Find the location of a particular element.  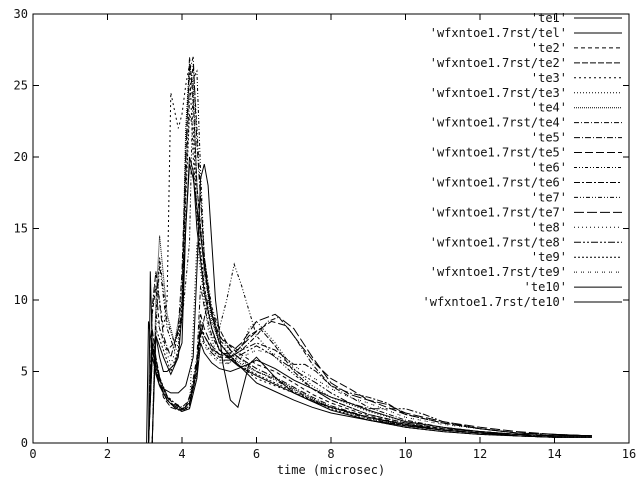

legend-label: 'te4' is located at coordinates (549, 108).